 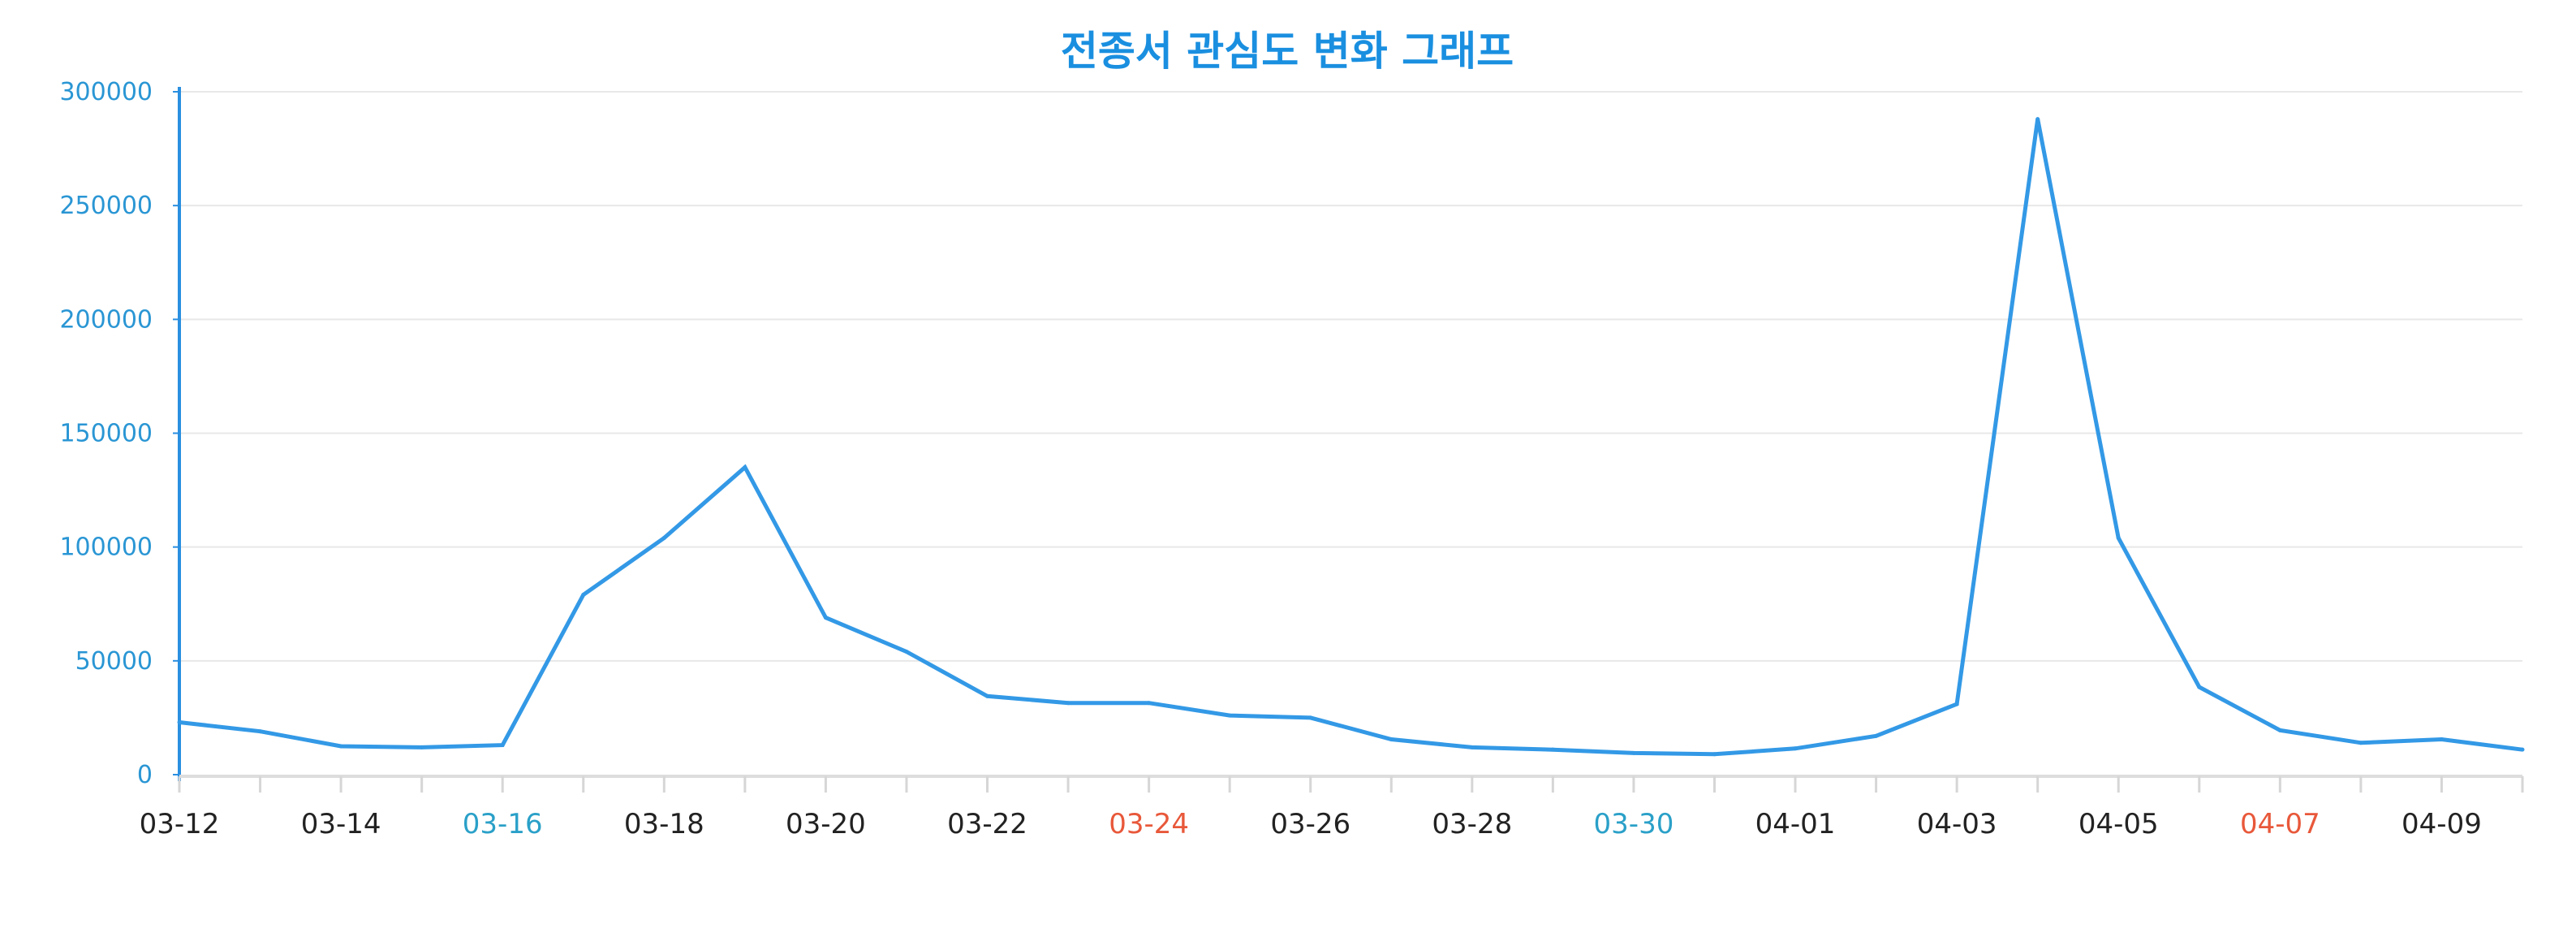 What do you see at coordinates (503, 824) in the screenshot?
I see `x-tick-label: 03-16` at bounding box center [503, 824].